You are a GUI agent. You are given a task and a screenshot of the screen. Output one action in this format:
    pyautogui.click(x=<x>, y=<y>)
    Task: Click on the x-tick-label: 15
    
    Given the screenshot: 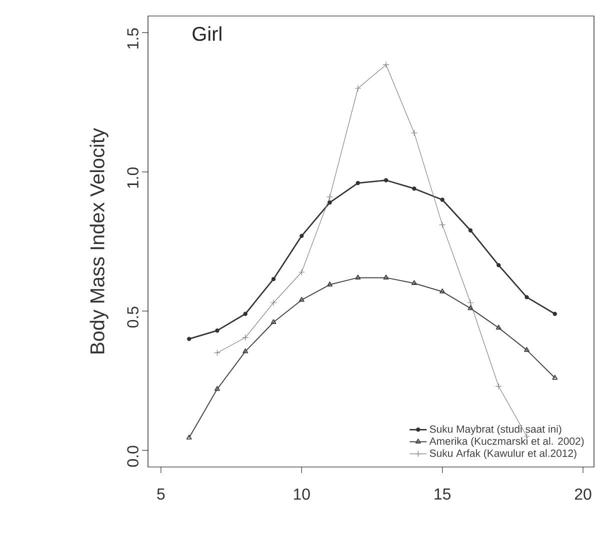 What is the action you would take?
    pyautogui.click(x=442, y=494)
    